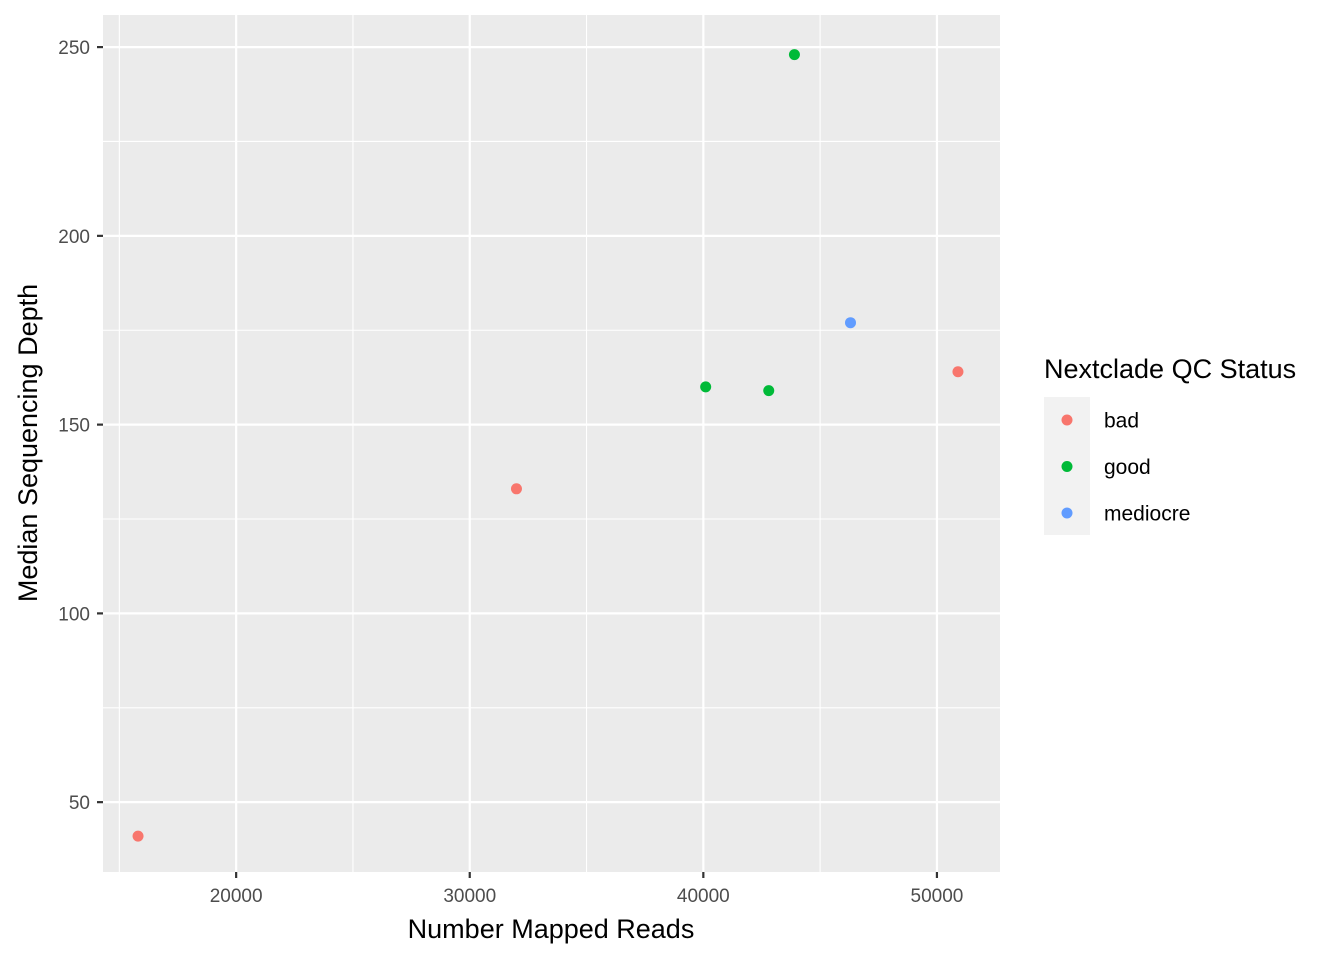  What do you see at coordinates (937, 896) in the screenshot?
I see `x-tick-label: 50000` at bounding box center [937, 896].